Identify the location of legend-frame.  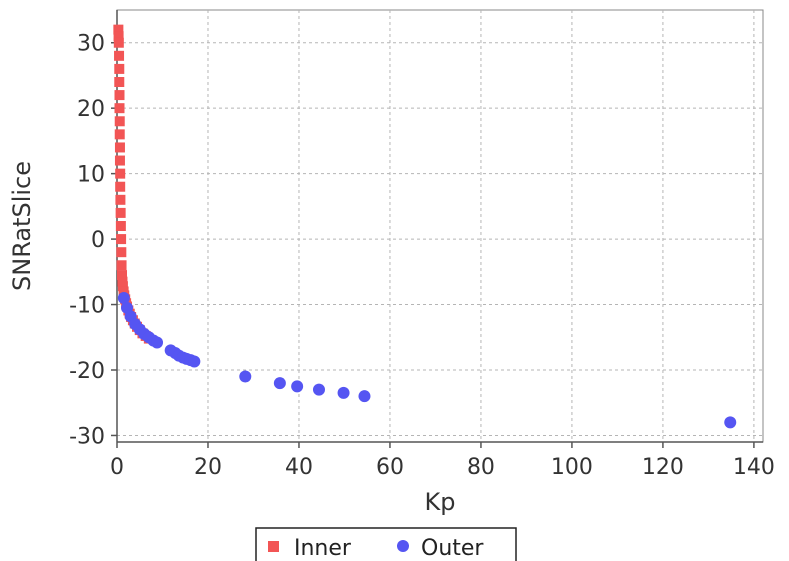
(386, 544).